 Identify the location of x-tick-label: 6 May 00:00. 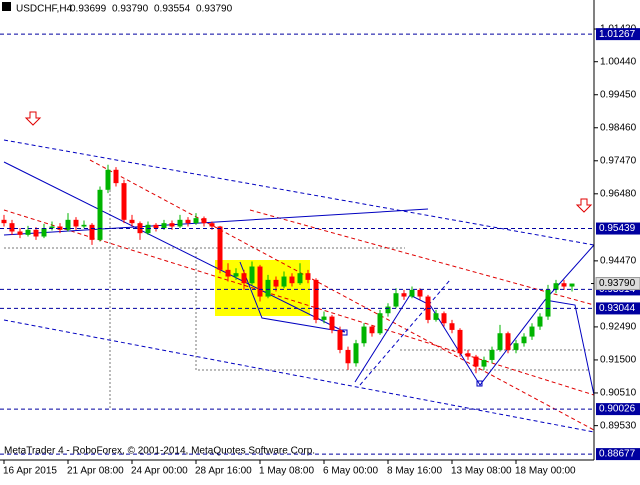
(350, 471).